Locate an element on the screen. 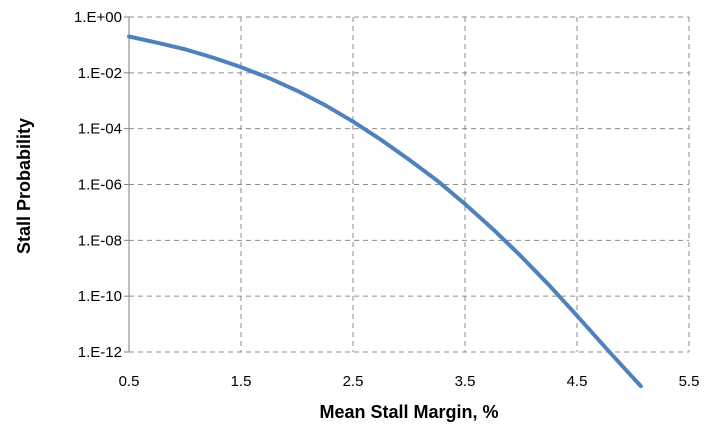 This screenshot has width=707, height=432. y-axis-title: Stall Probability is located at coordinates (24, 186).